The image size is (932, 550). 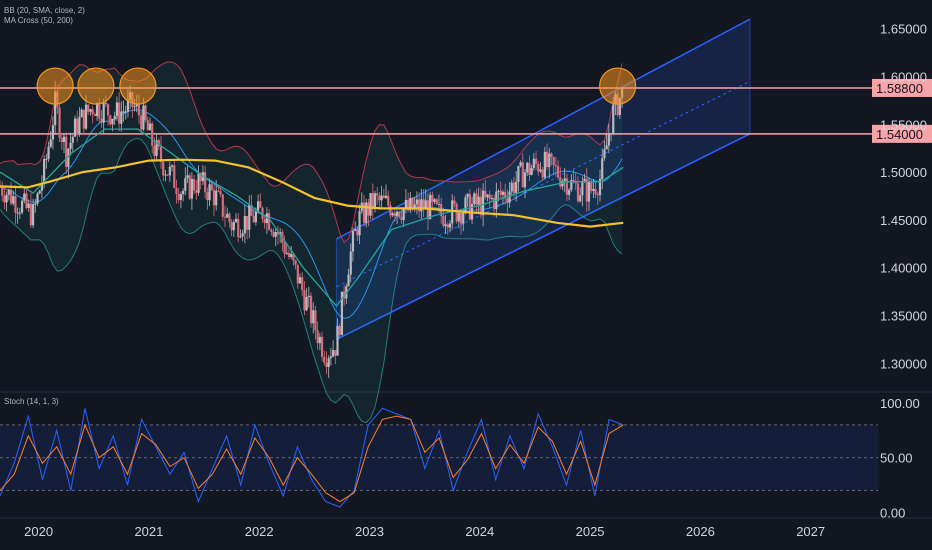 I want to click on bb-indicator-label: BB (20, SMA, close, 2), so click(x=44, y=10).